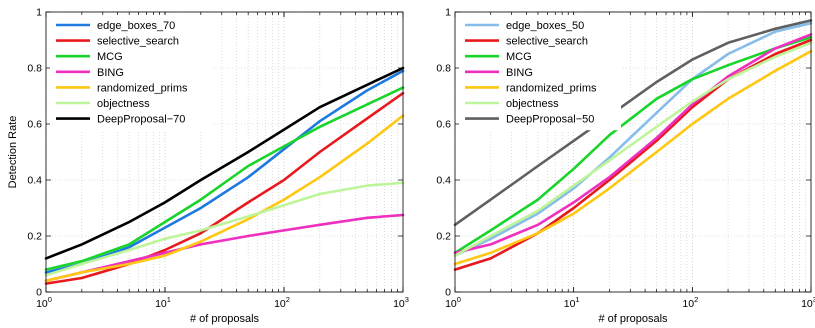 The height and width of the screenshot is (328, 815). Describe the element at coordinates (550, 120) in the screenshot. I see `legend-label: DeepProposal−50` at that location.